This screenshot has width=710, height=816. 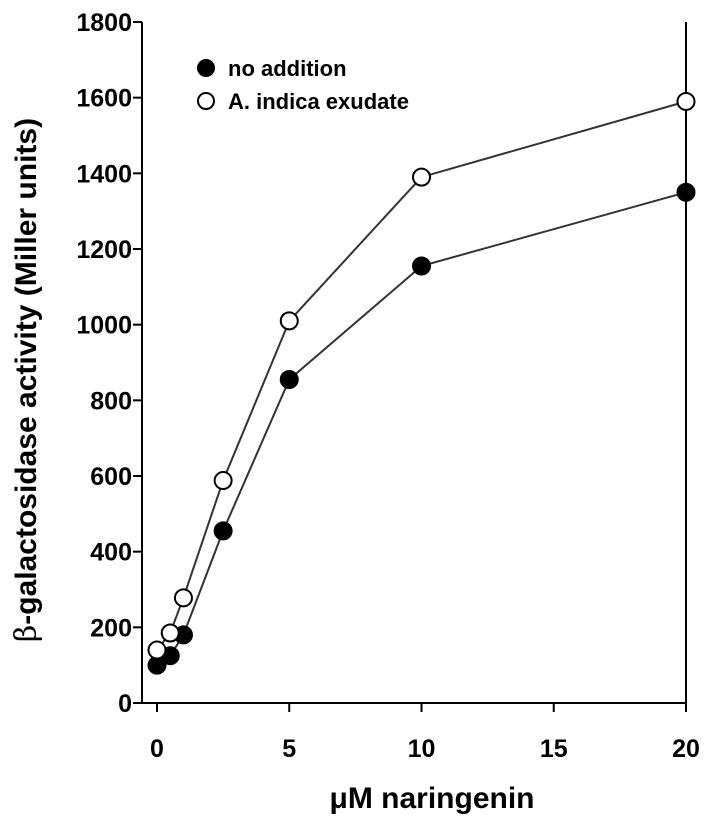 I want to click on y-axis-title: β-galactosidase activity (Miller units), so click(x=26, y=380).